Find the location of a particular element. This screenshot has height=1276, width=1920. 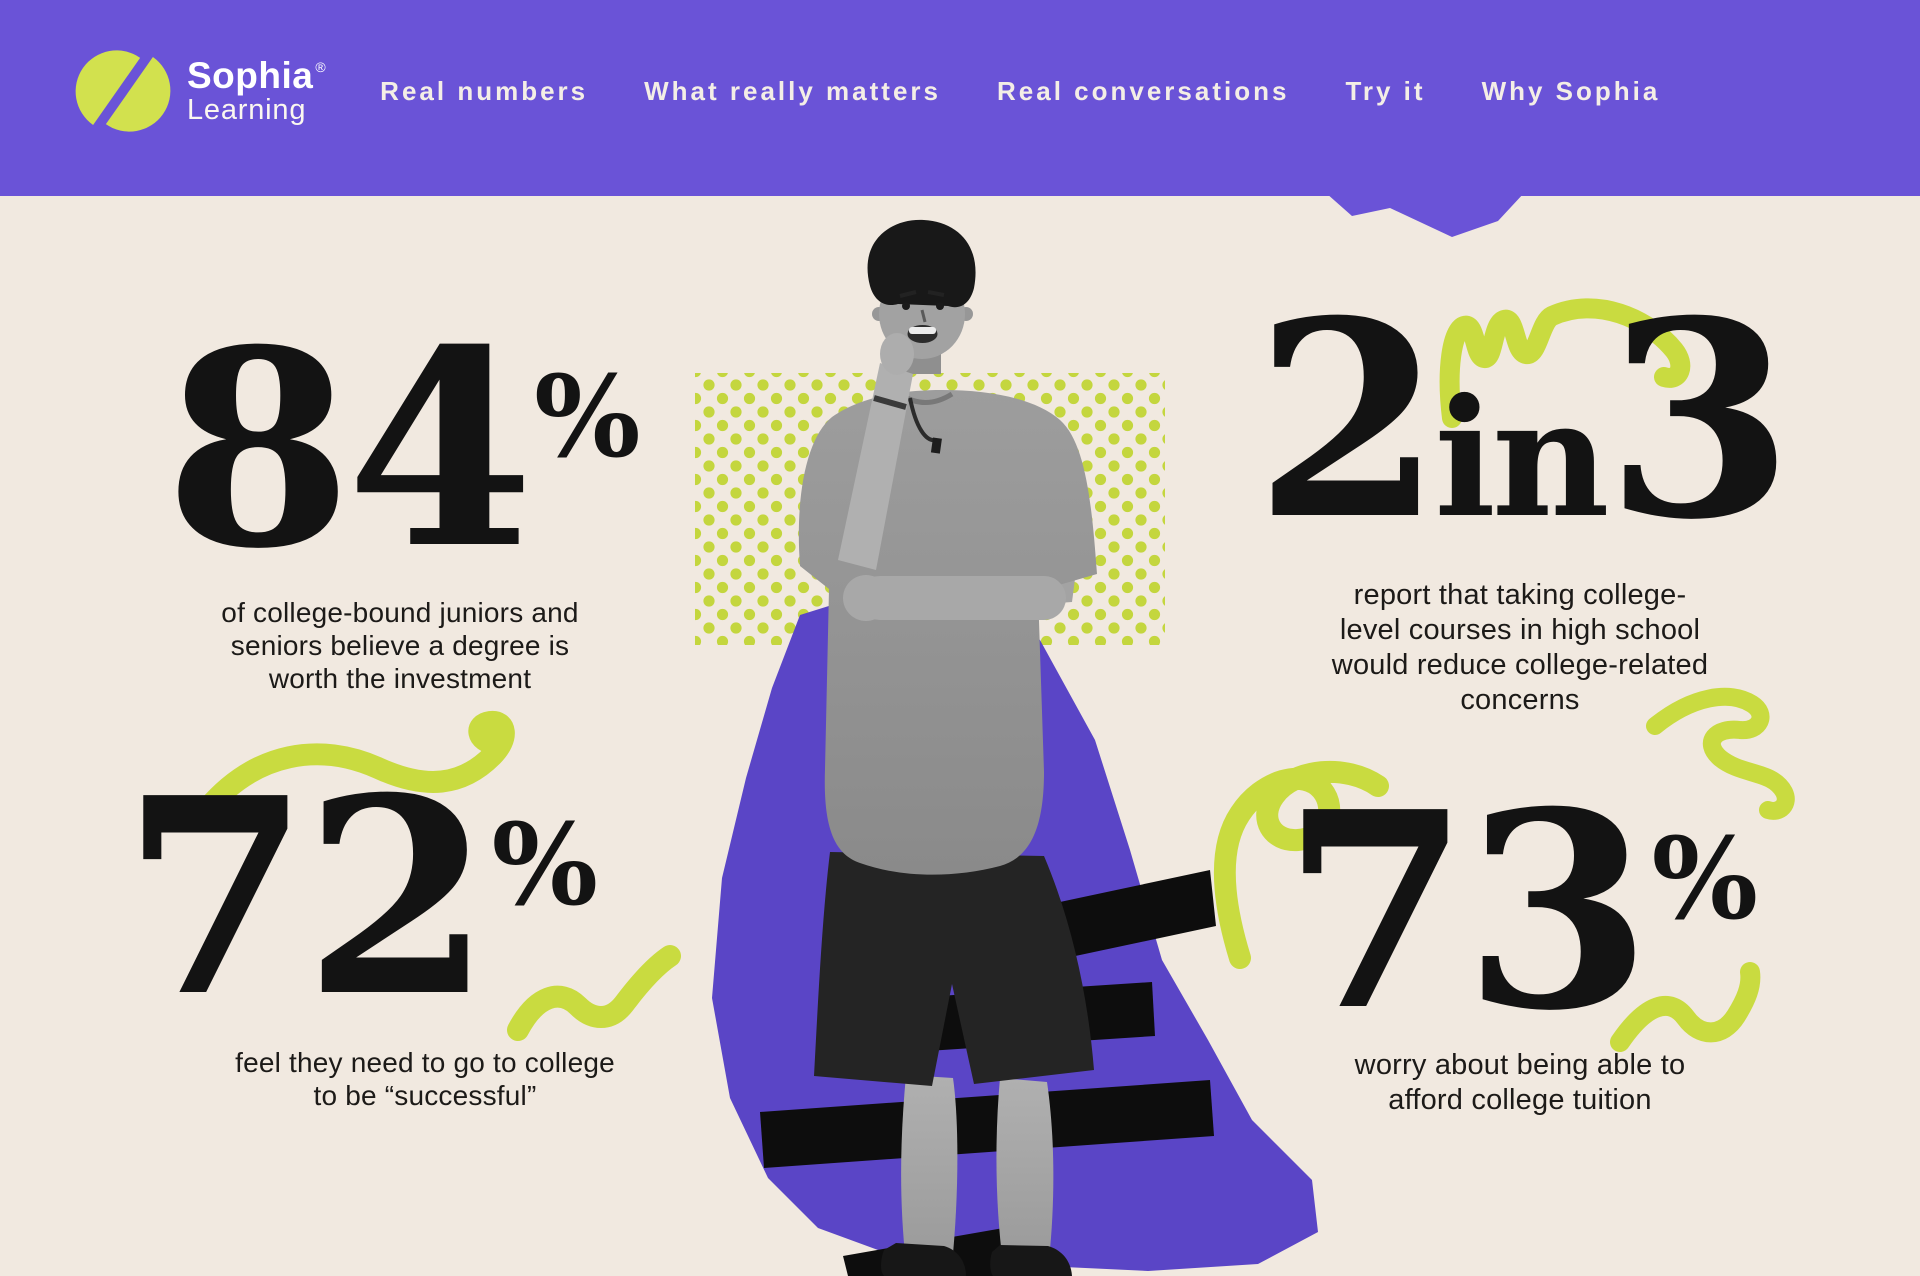

stat-2in3-value: 2in3 is located at coordinates (1521, 420).